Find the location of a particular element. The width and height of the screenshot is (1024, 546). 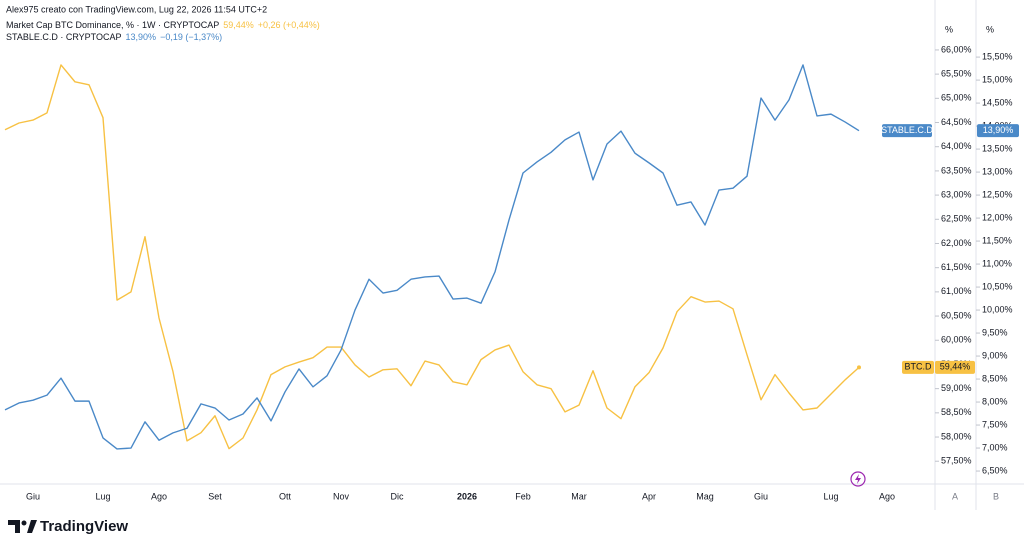

y-tick-label: 65,50% is located at coordinates (956, 74).